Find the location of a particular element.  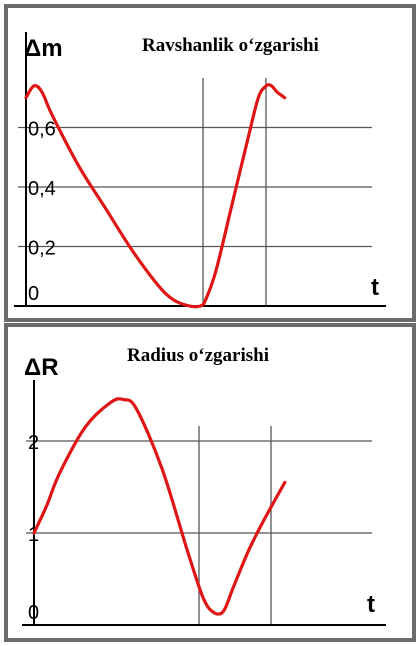

radius-y-tick-label: 2 is located at coordinates (33, 443).